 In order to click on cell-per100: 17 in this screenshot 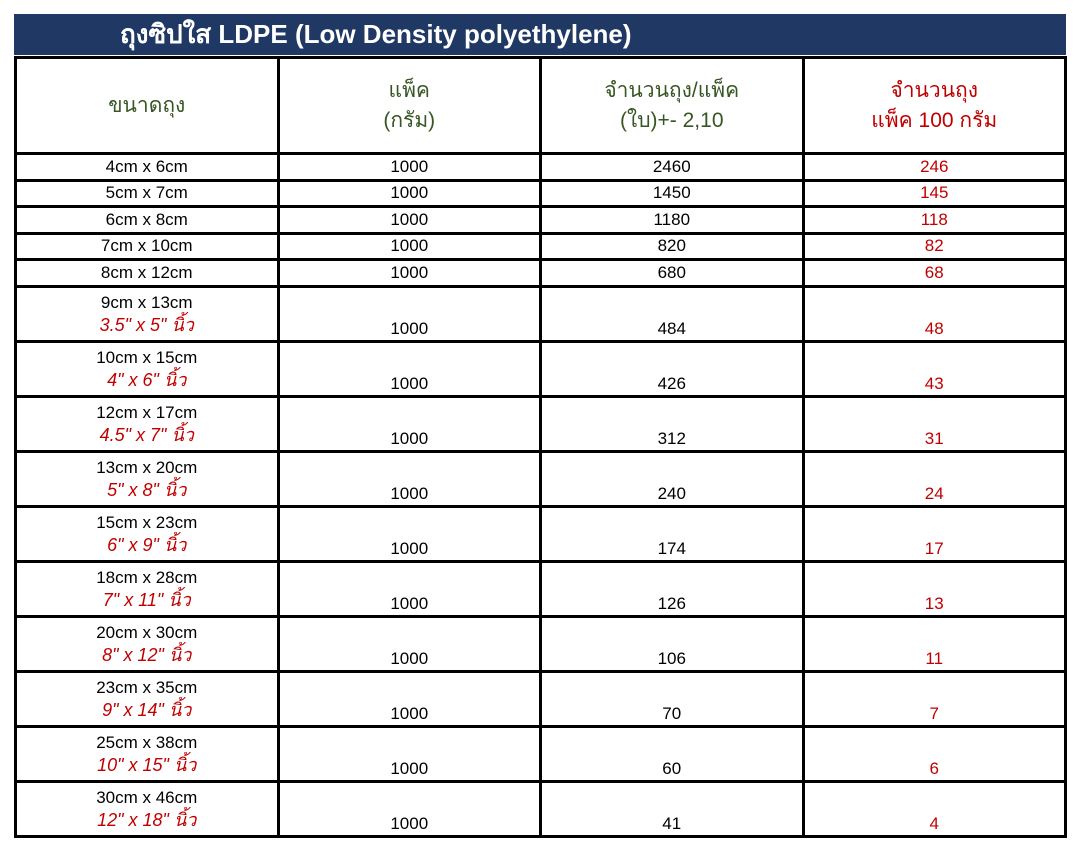, I will do `click(934, 533)`.